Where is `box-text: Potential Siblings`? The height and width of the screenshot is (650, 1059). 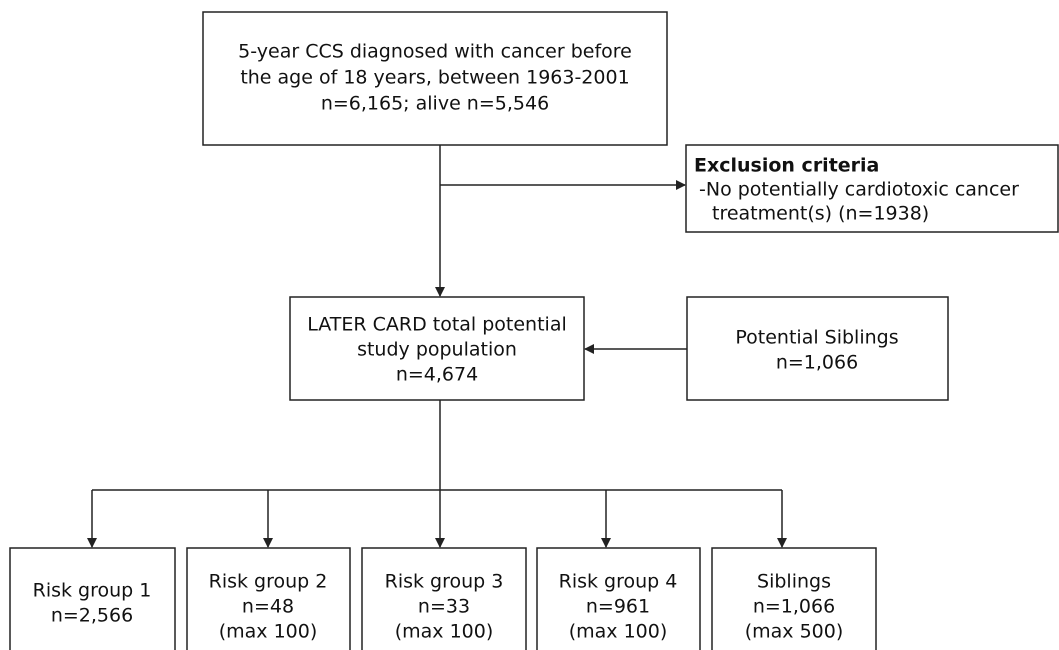 box-text: Potential Siblings is located at coordinates (816, 338).